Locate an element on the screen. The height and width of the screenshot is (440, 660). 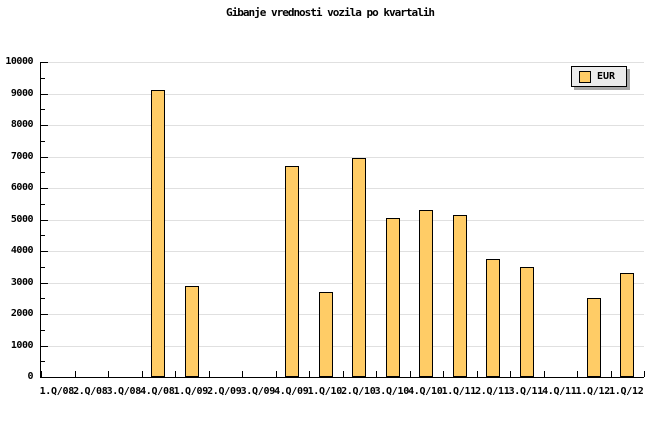
chart-title: Gibanje vrednosti vozila po kvartalih is located at coordinates (330, 12).